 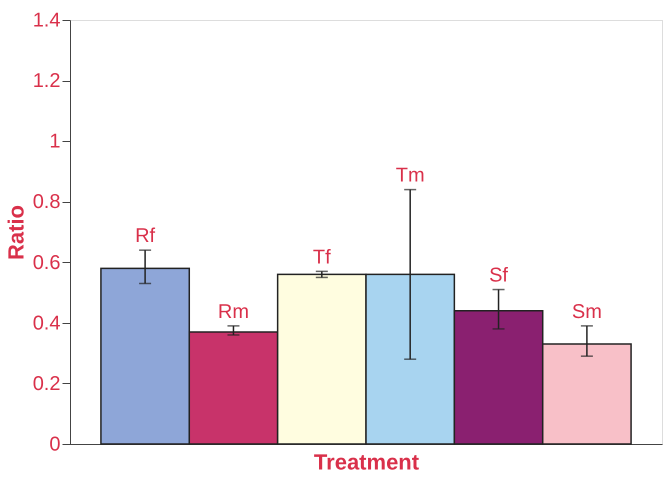 What do you see at coordinates (46, 21) in the screenshot?
I see `y-tick-label: 1.4` at bounding box center [46, 21].